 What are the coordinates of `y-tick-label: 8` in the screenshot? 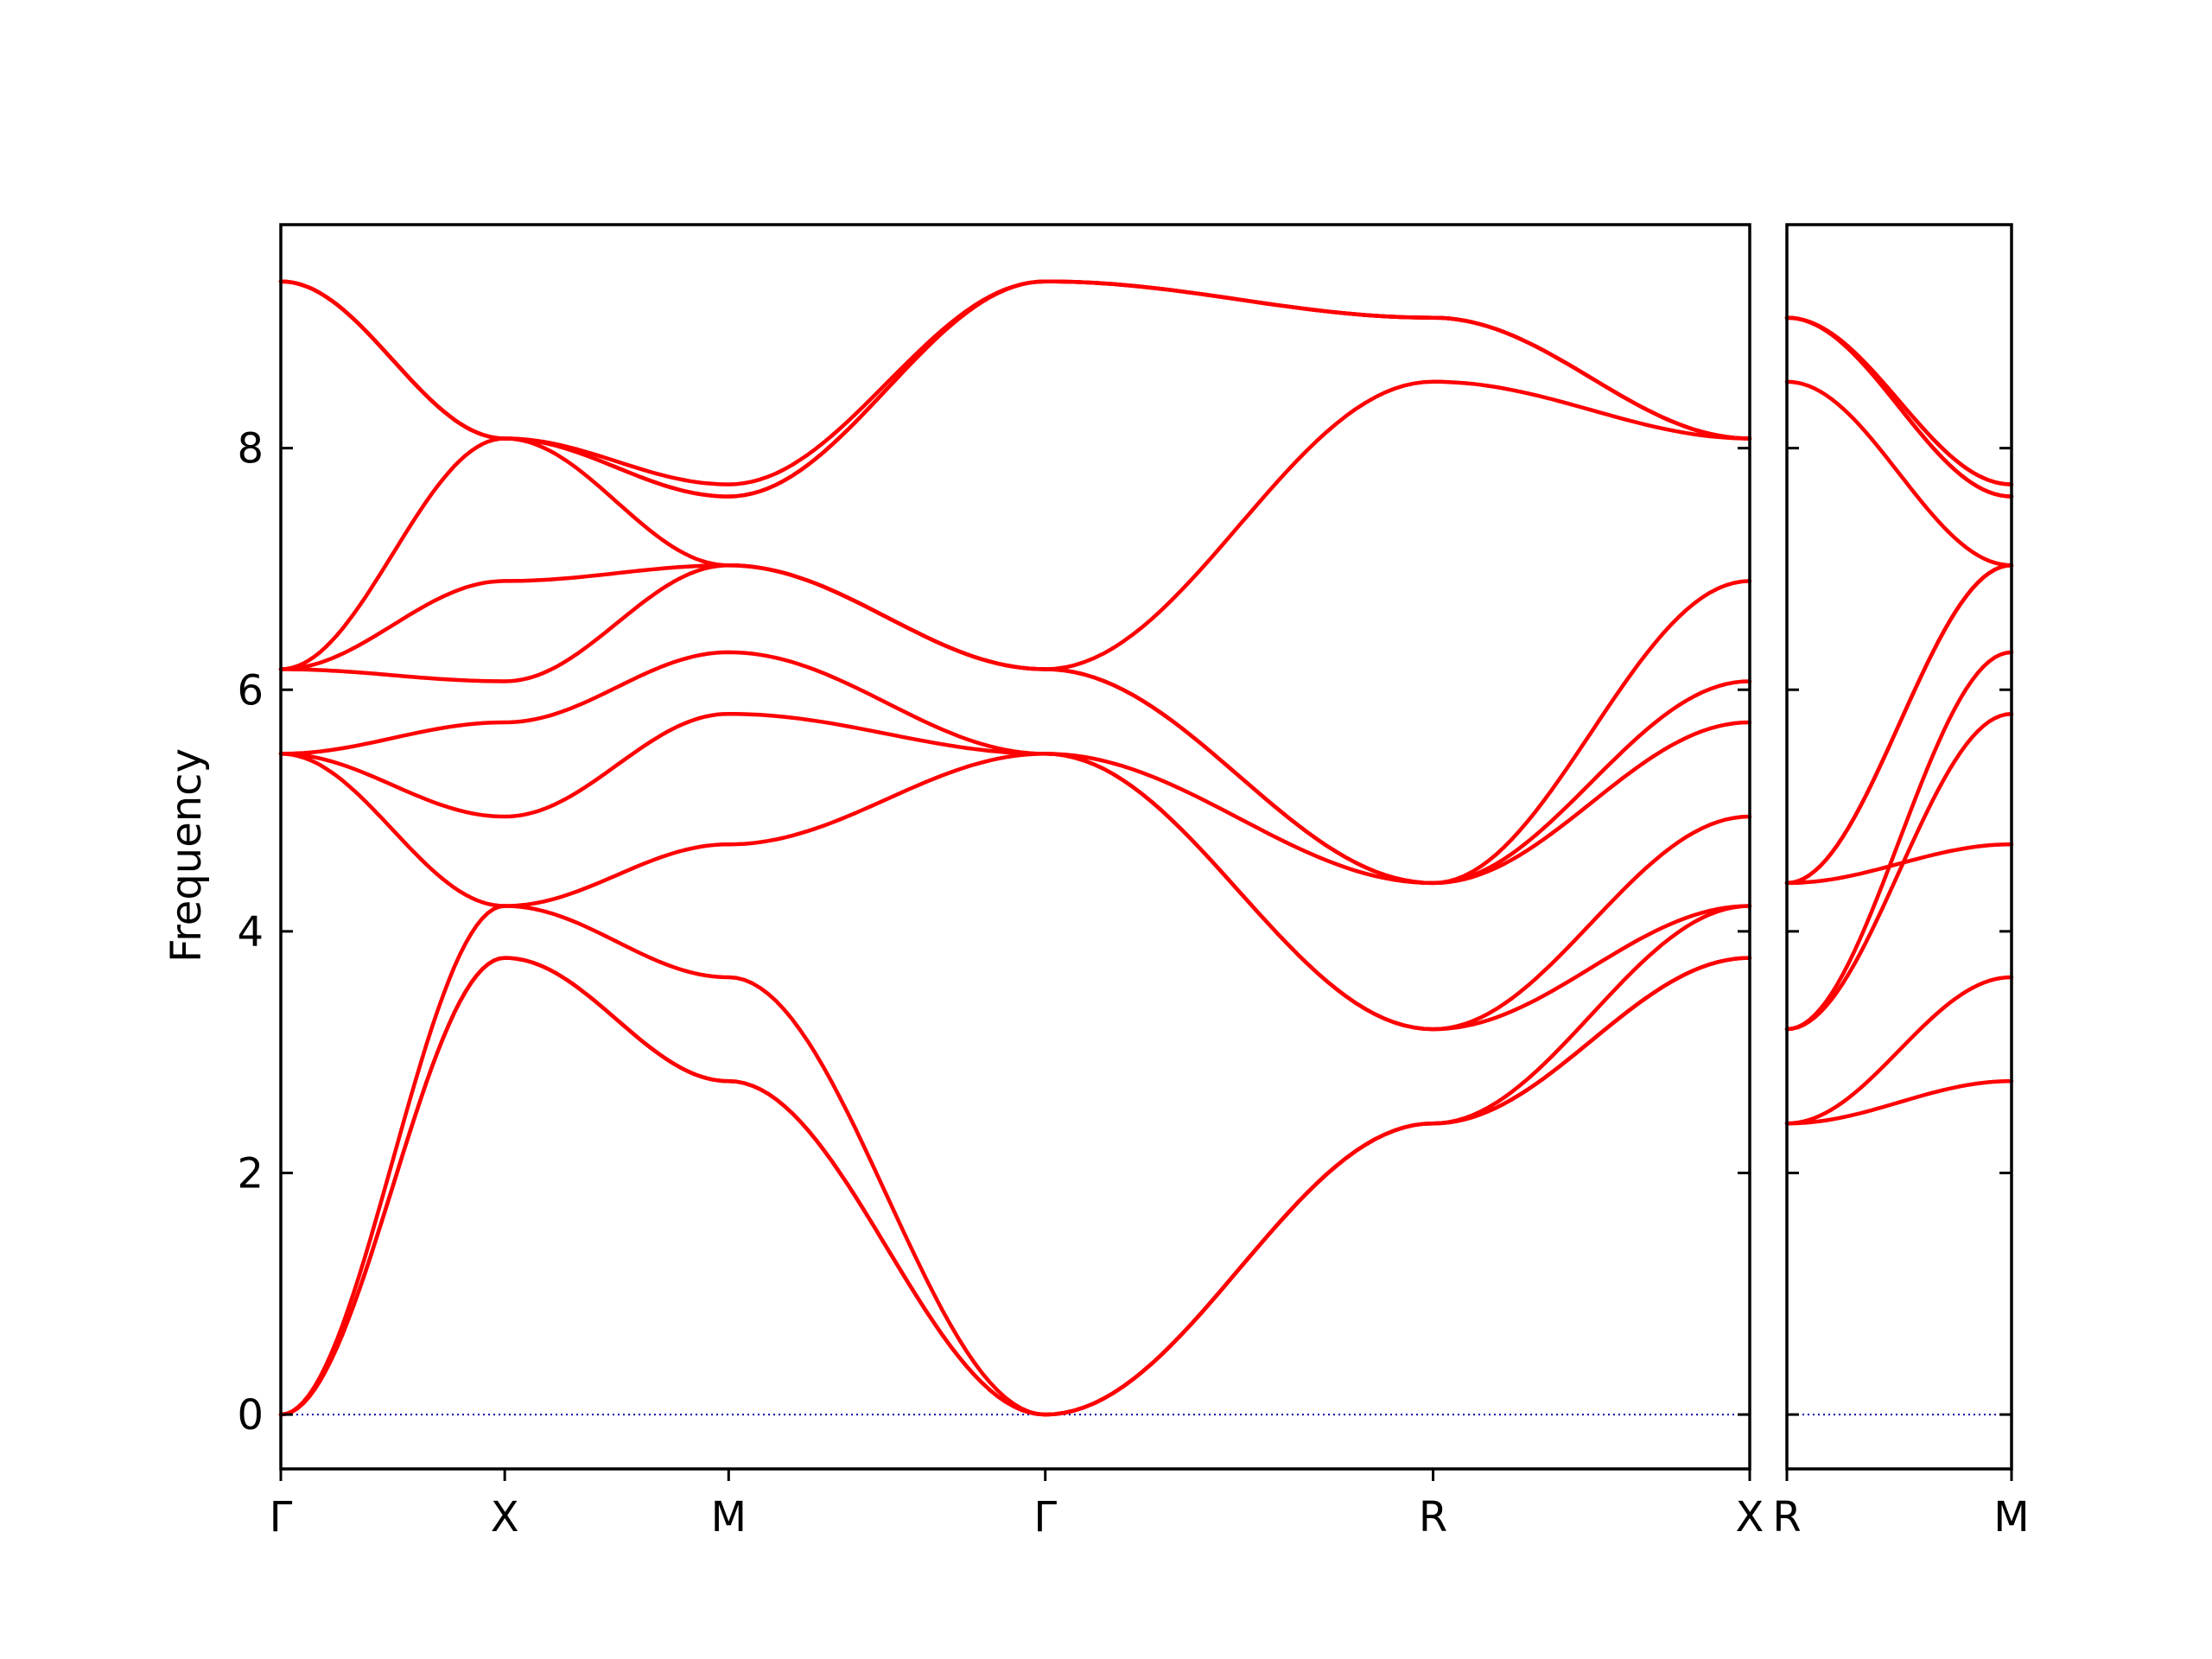 It's located at (250, 450).